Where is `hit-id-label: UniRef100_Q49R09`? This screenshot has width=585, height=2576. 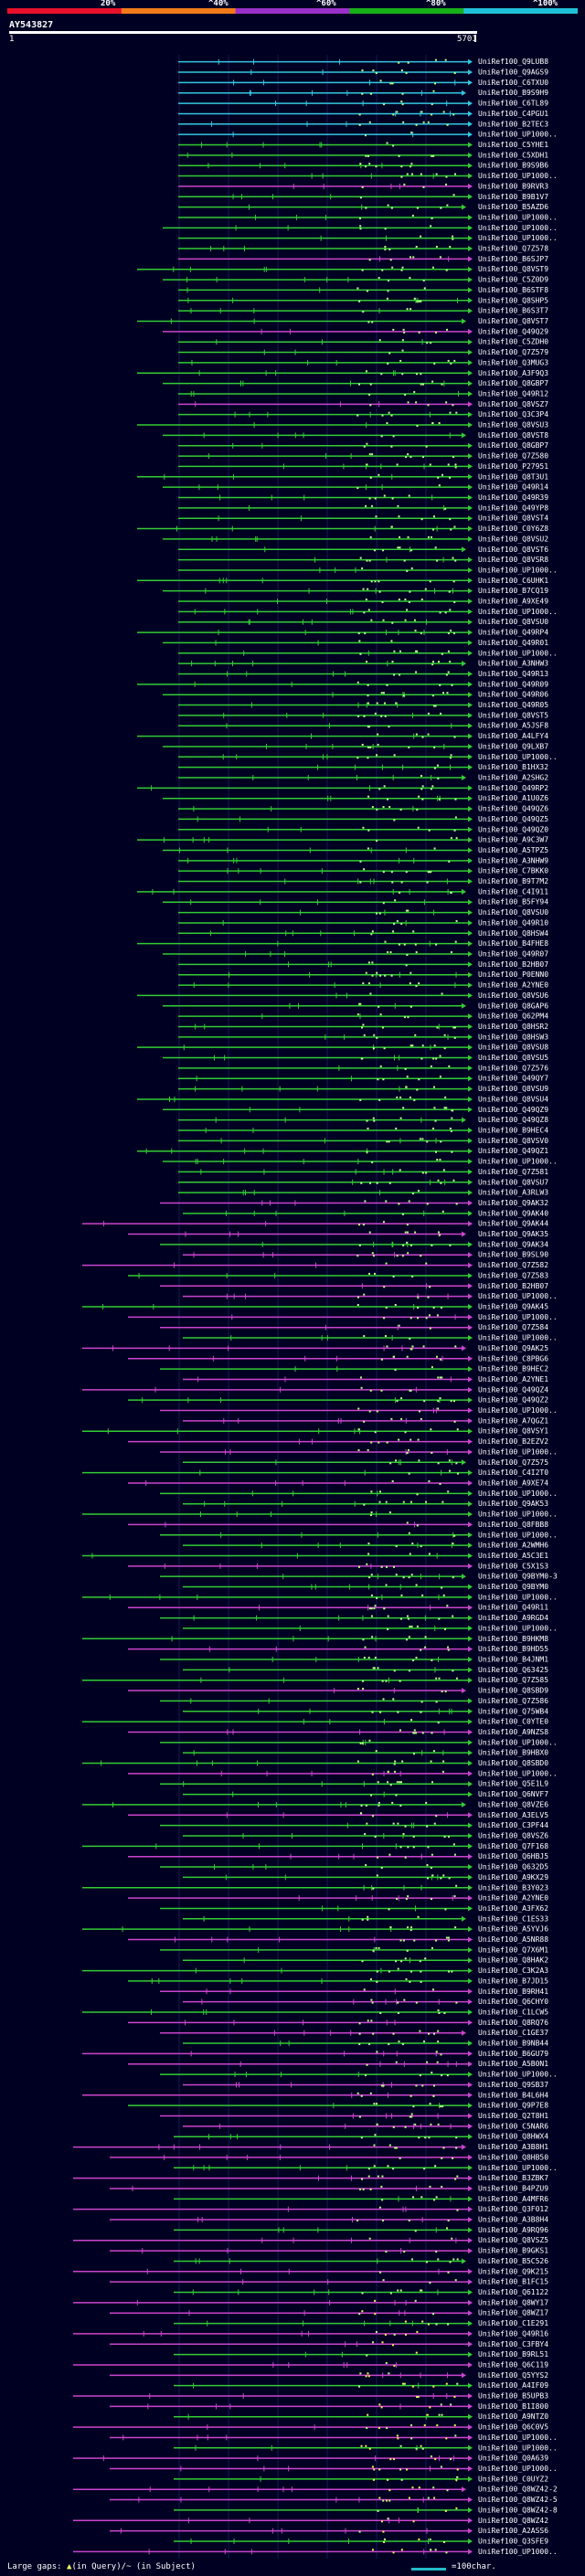
hit-id-label: UniRef100_Q49R09 is located at coordinates (513, 684).